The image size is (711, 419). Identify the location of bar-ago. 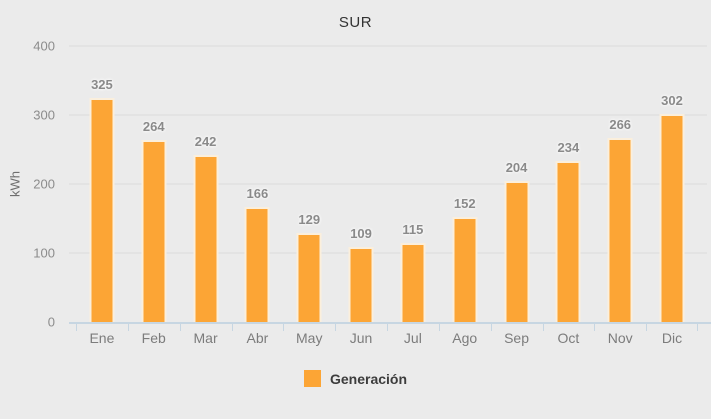
(465, 269).